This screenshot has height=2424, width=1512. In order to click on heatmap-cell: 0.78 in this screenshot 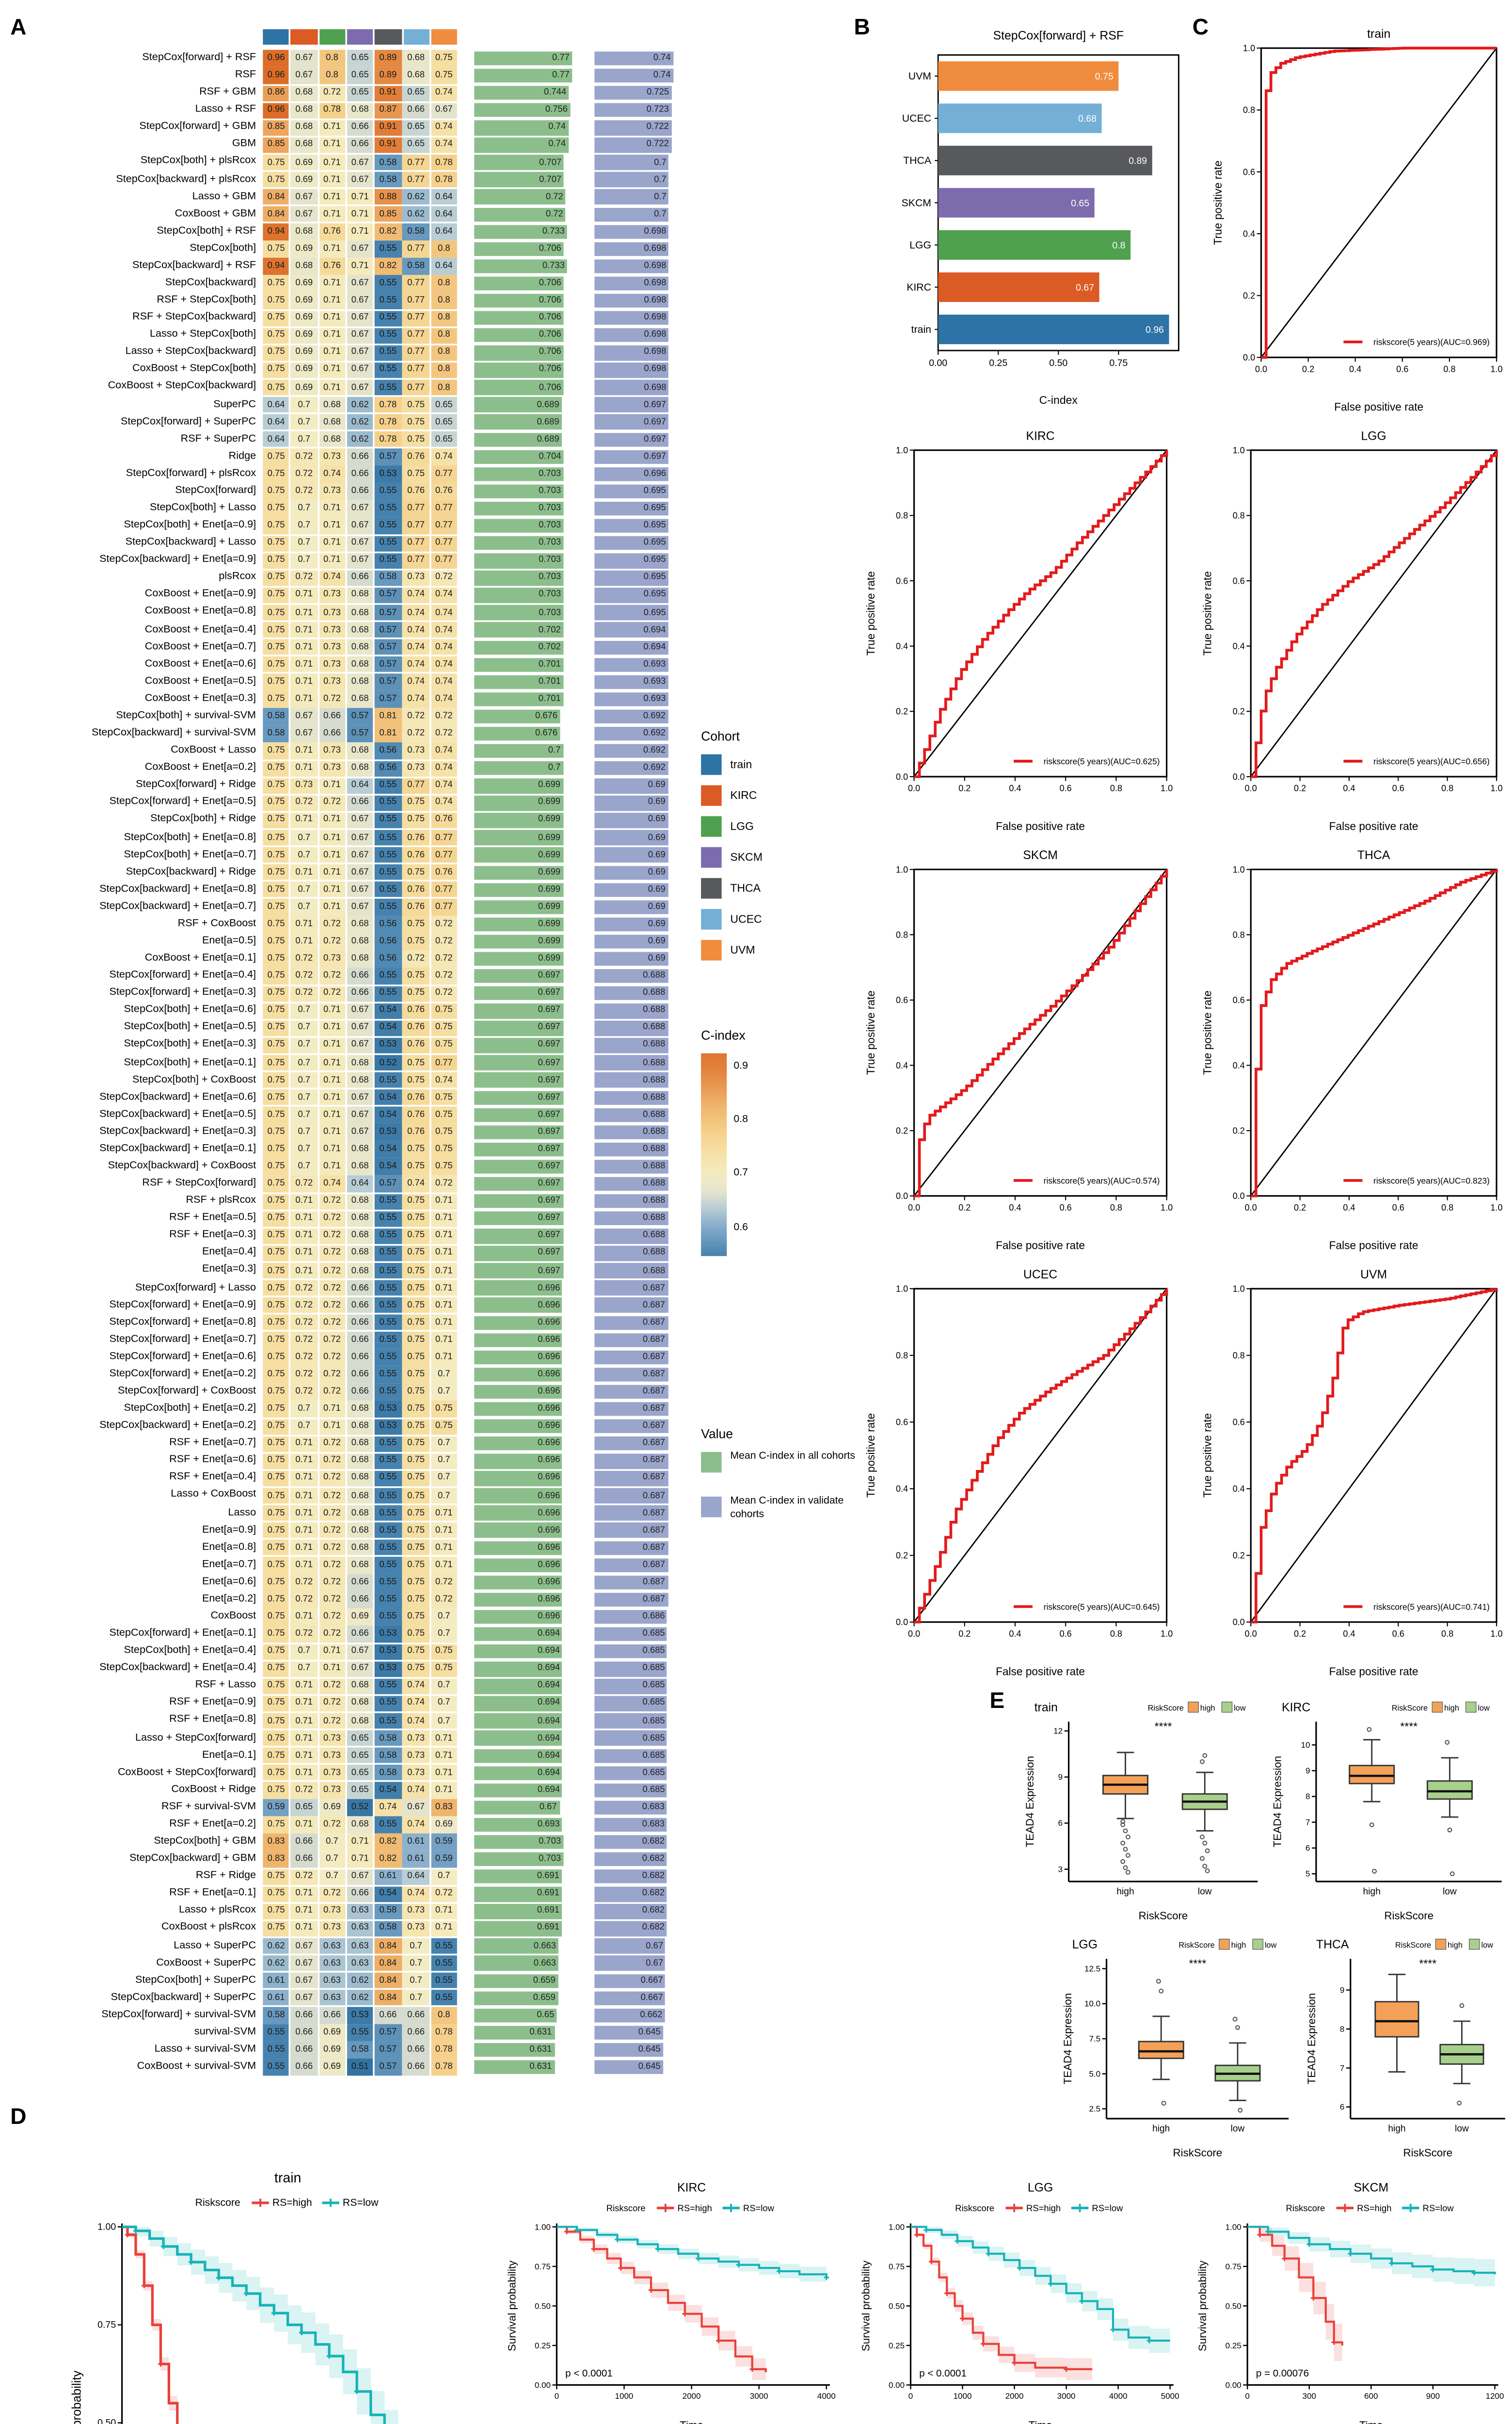, I will do `click(444, 180)`.